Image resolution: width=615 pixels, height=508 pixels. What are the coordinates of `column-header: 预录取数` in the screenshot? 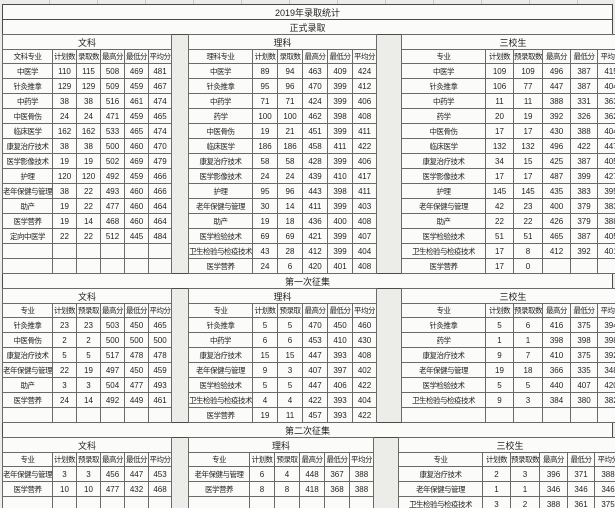 It's located at (528, 310).